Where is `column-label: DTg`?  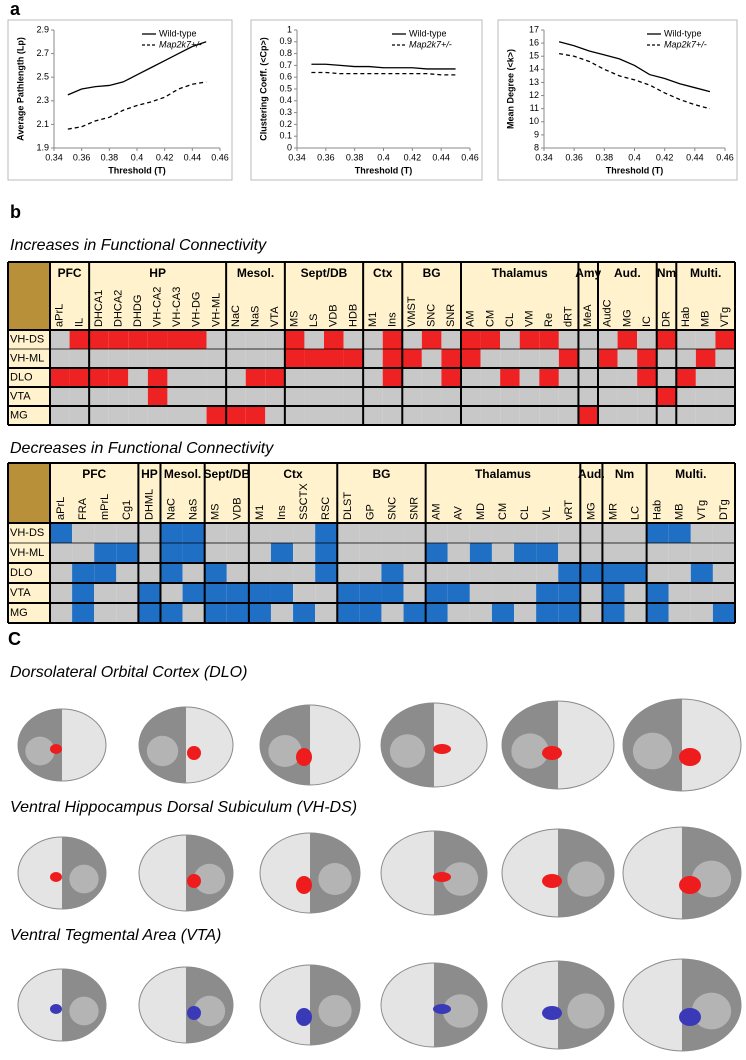
column-label: DTg is located at coordinates (724, 509).